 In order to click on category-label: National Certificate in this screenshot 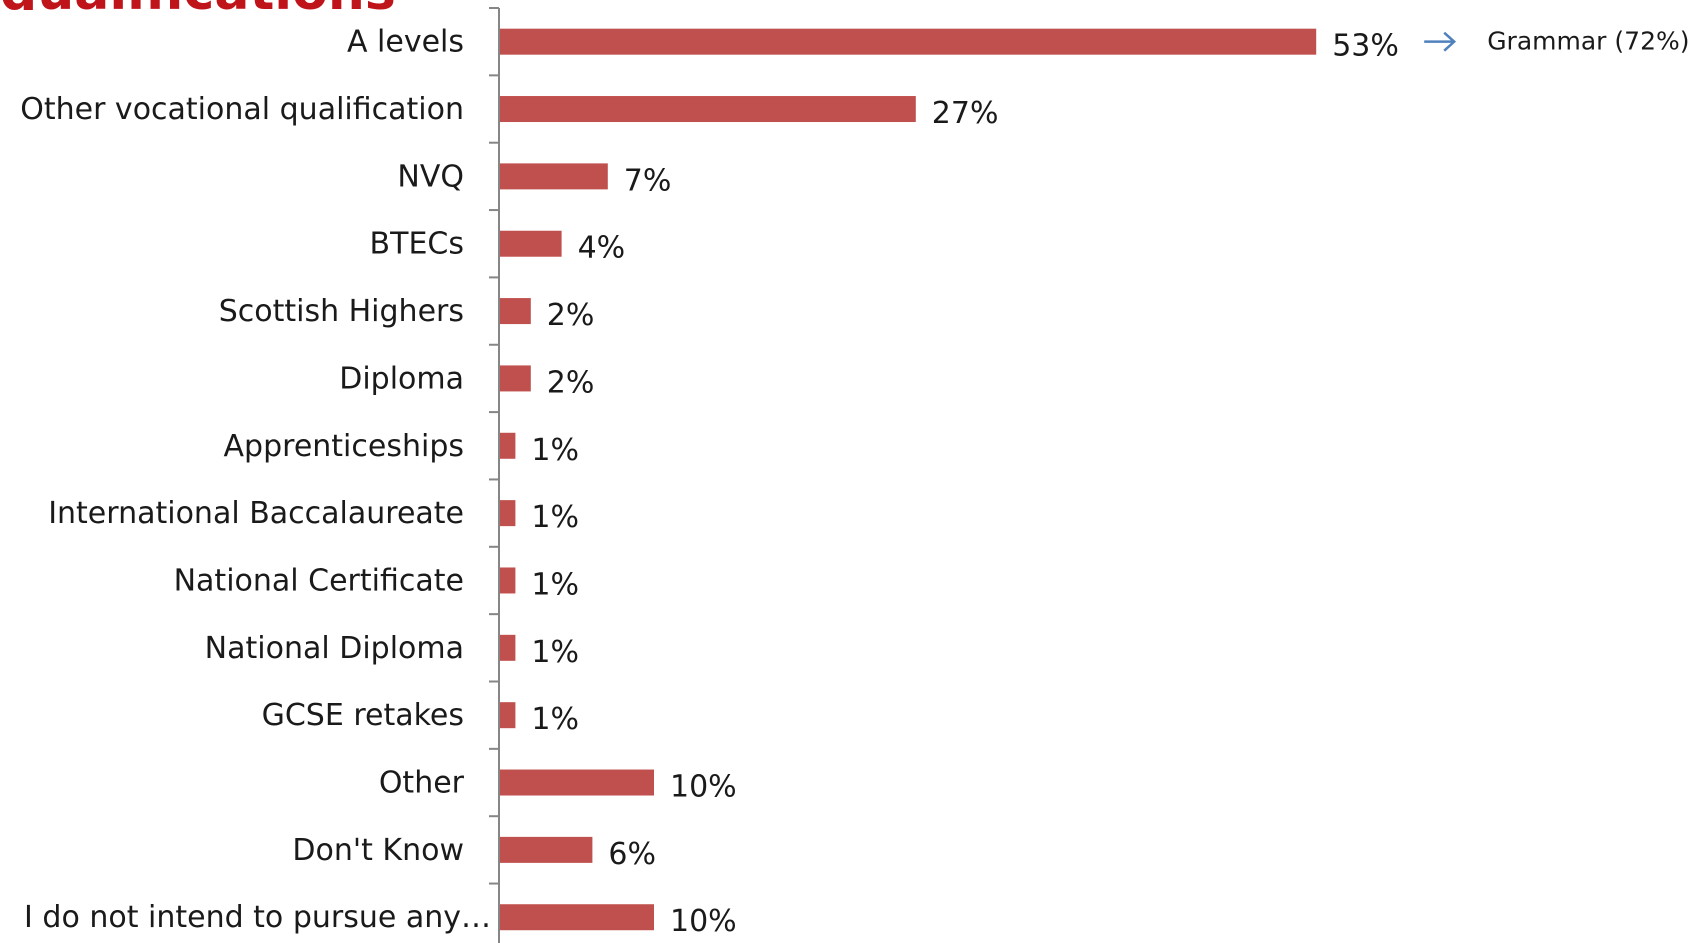, I will do `click(319, 580)`.